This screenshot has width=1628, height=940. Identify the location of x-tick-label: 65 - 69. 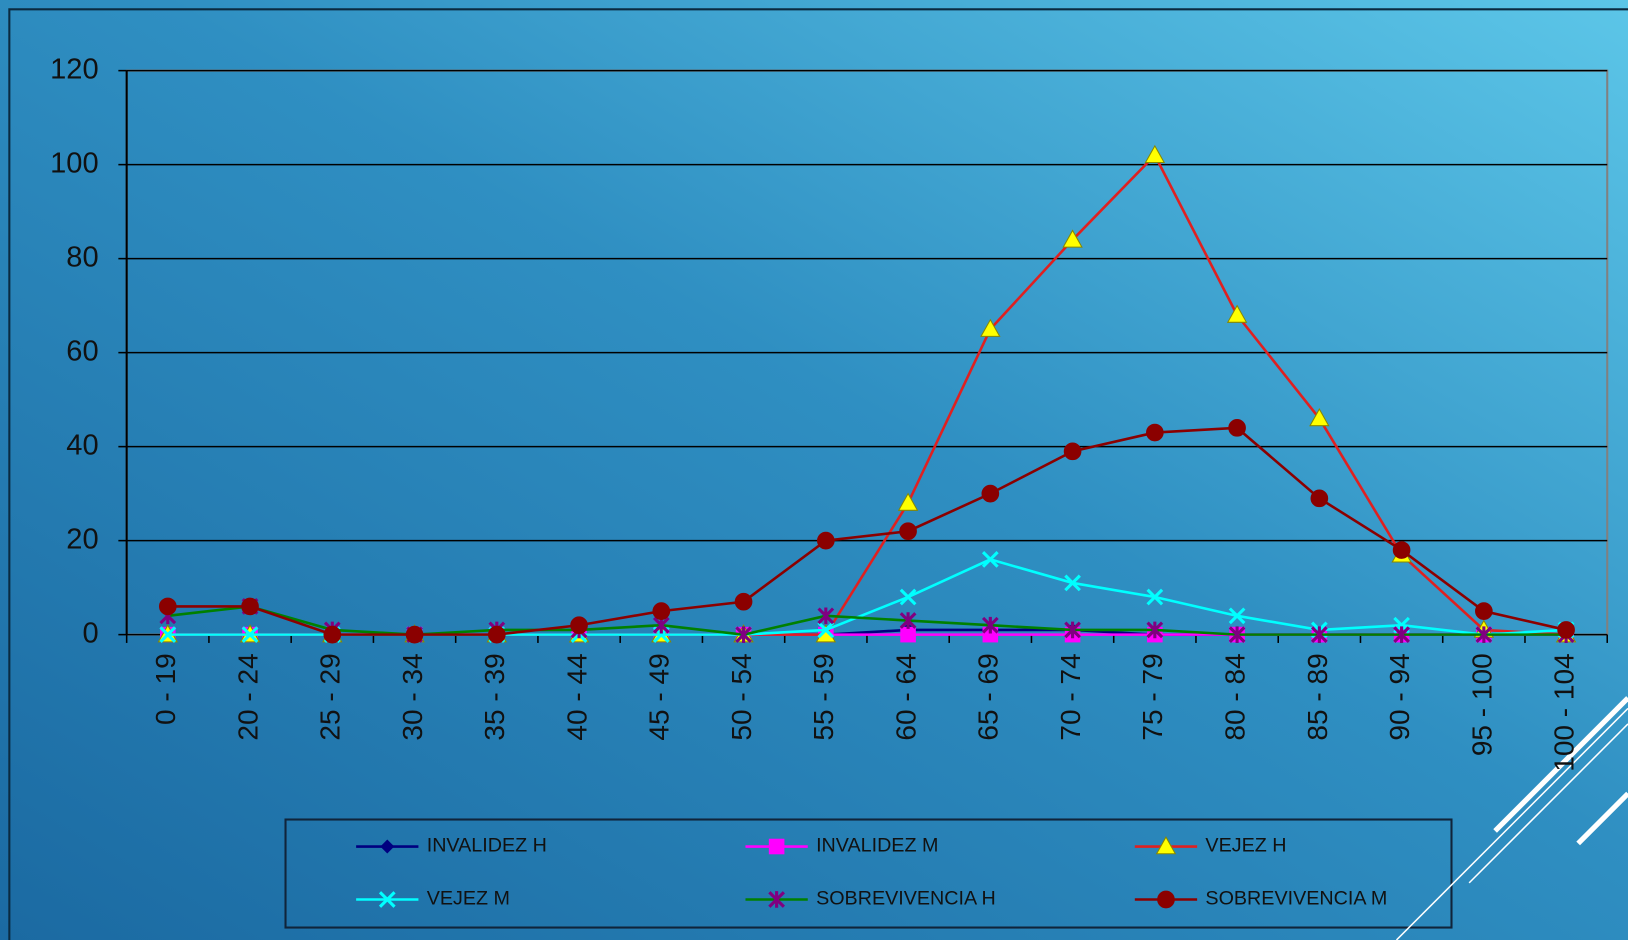
(988, 696).